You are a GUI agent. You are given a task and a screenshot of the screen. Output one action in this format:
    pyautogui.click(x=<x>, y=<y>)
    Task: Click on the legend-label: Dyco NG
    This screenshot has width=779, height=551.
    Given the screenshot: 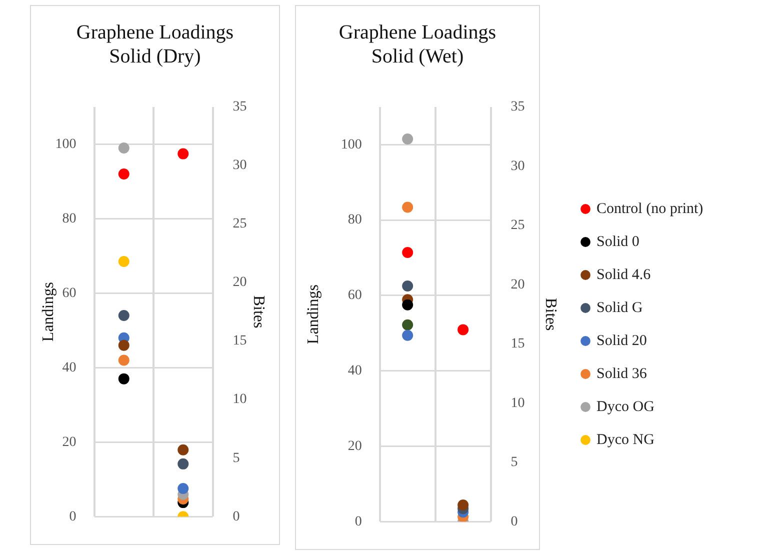 What is the action you would take?
    pyautogui.click(x=625, y=440)
    